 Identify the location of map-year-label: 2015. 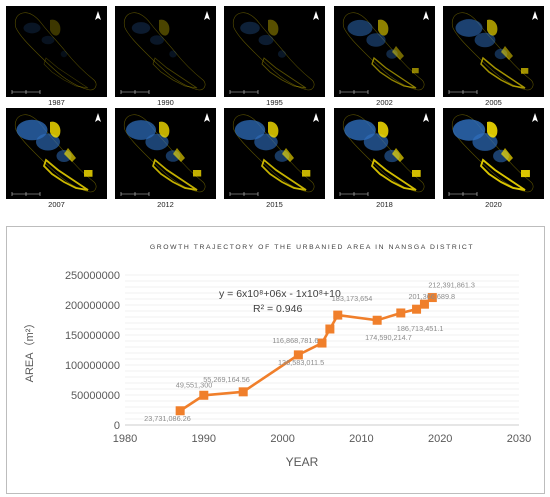
(274, 204).